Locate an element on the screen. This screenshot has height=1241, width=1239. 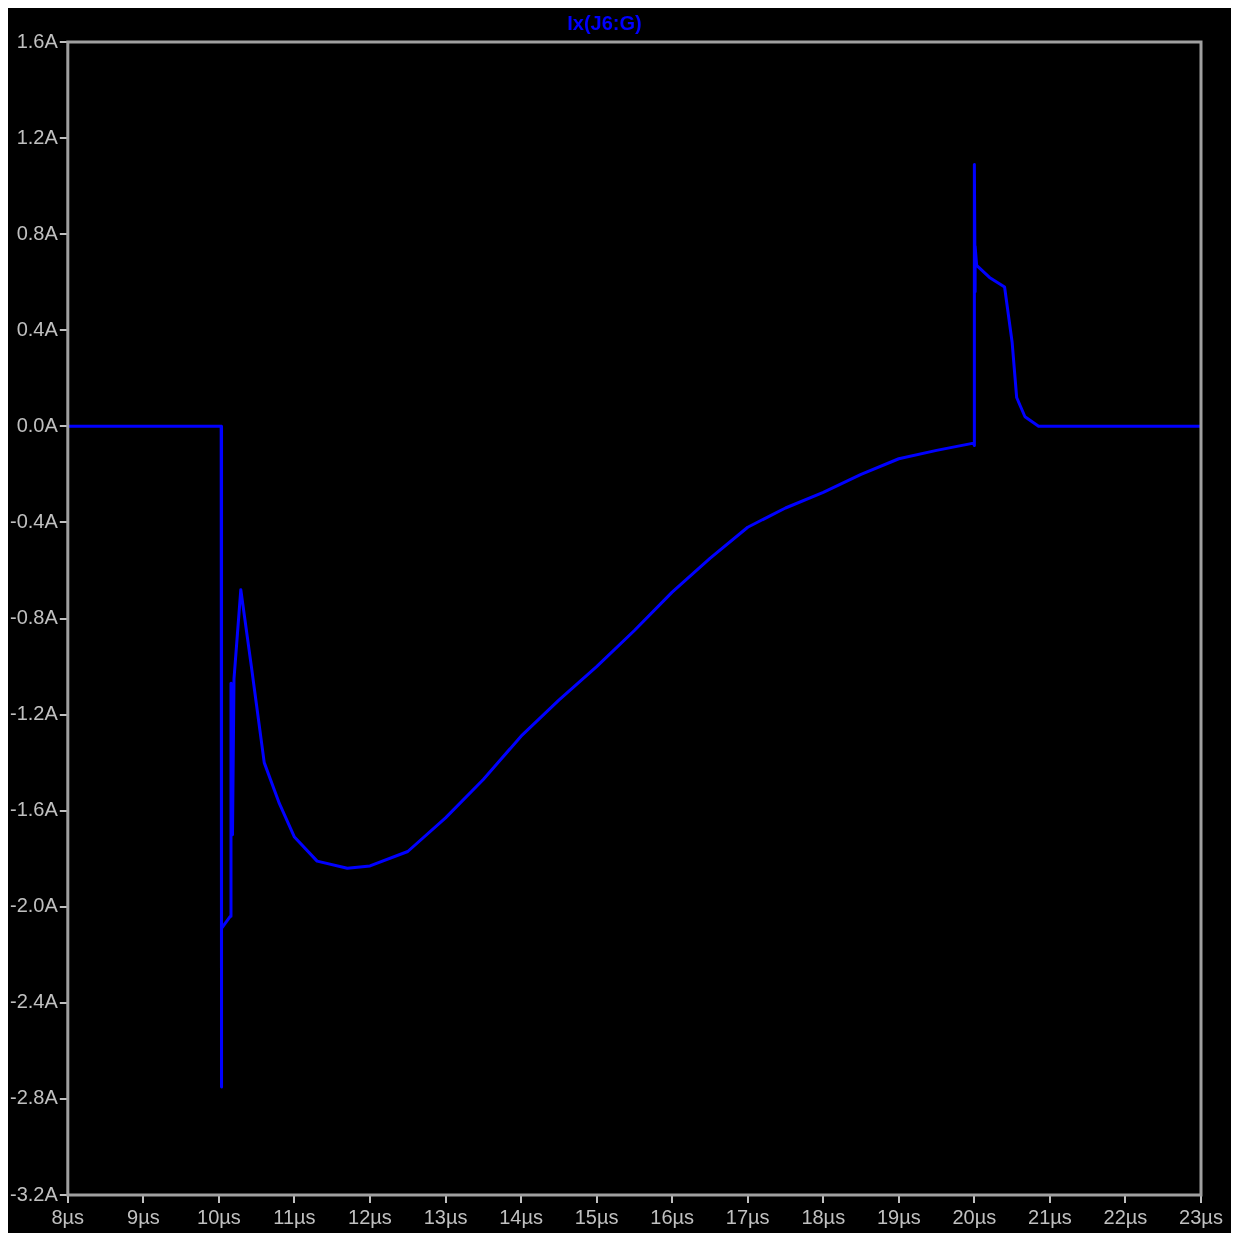
y-tick-label: -2.0A is located at coordinates (34, 905).